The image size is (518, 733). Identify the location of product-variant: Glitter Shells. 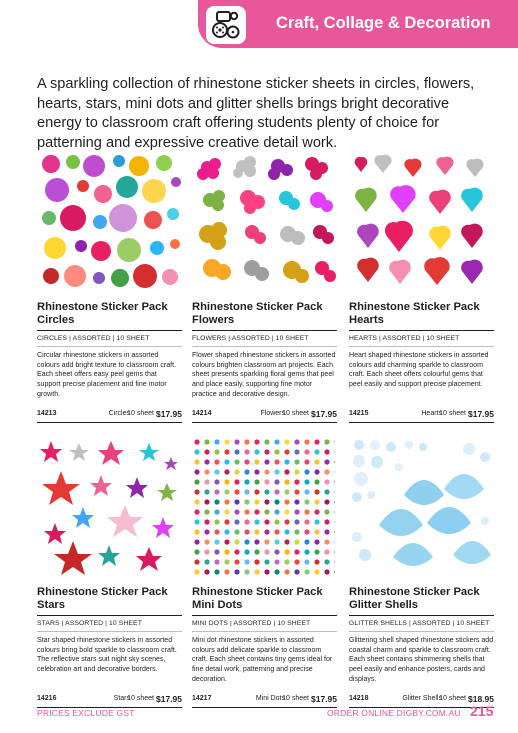
(422, 698).